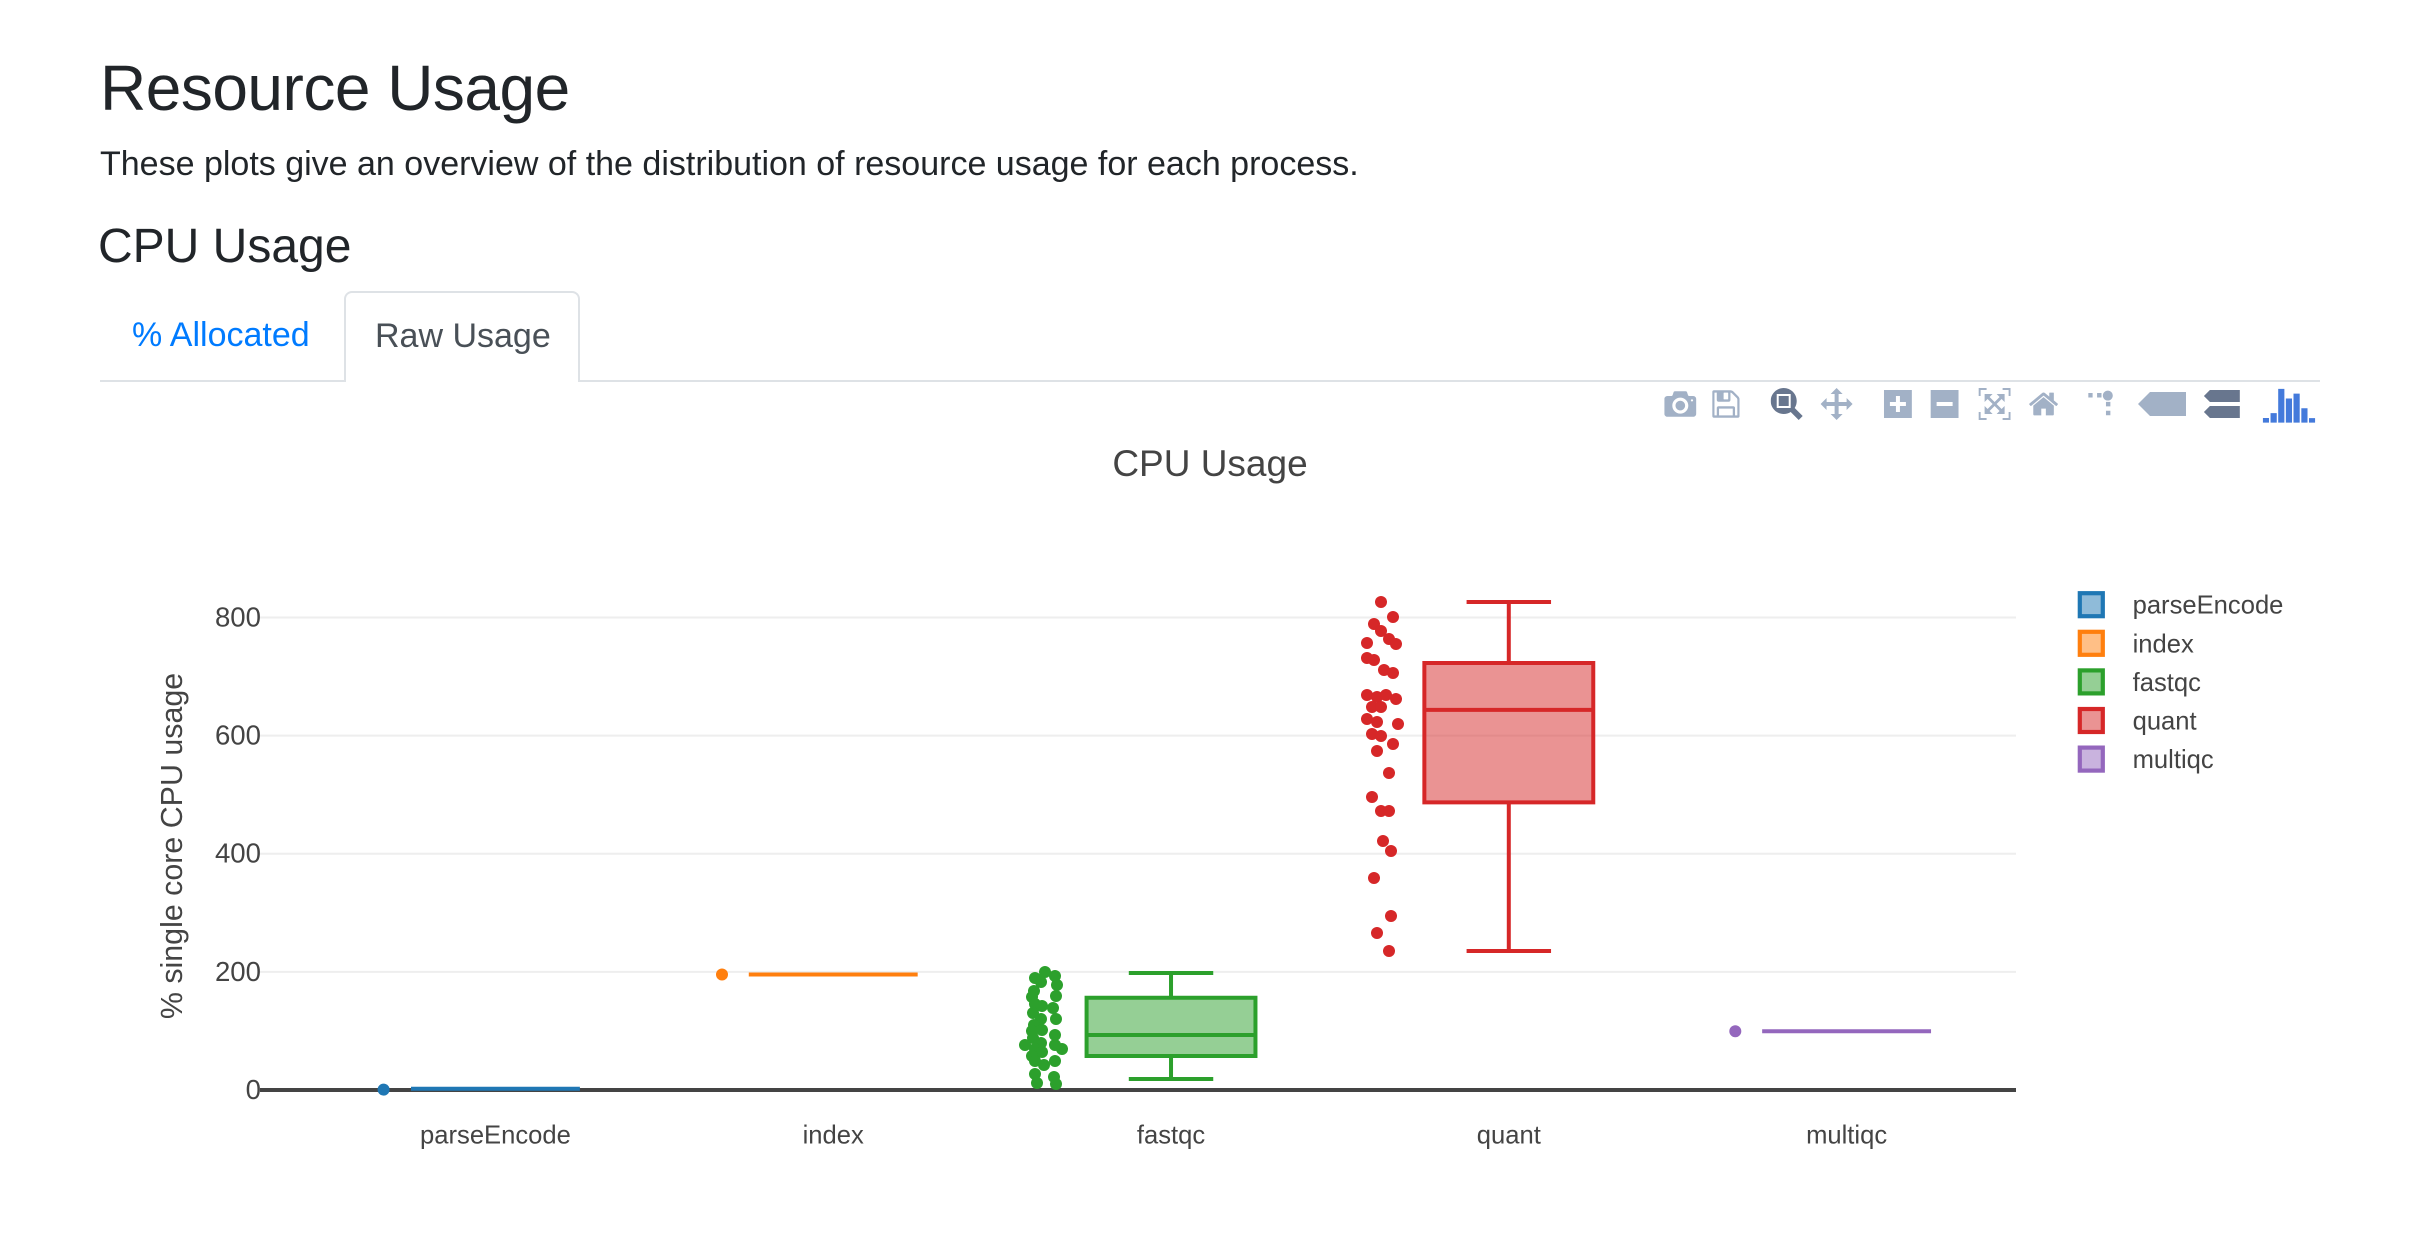 This screenshot has height=1238, width=2420. What do you see at coordinates (238, 617) in the screenshot?
I see `svg-text: 800` at bounding box center [238, 617].